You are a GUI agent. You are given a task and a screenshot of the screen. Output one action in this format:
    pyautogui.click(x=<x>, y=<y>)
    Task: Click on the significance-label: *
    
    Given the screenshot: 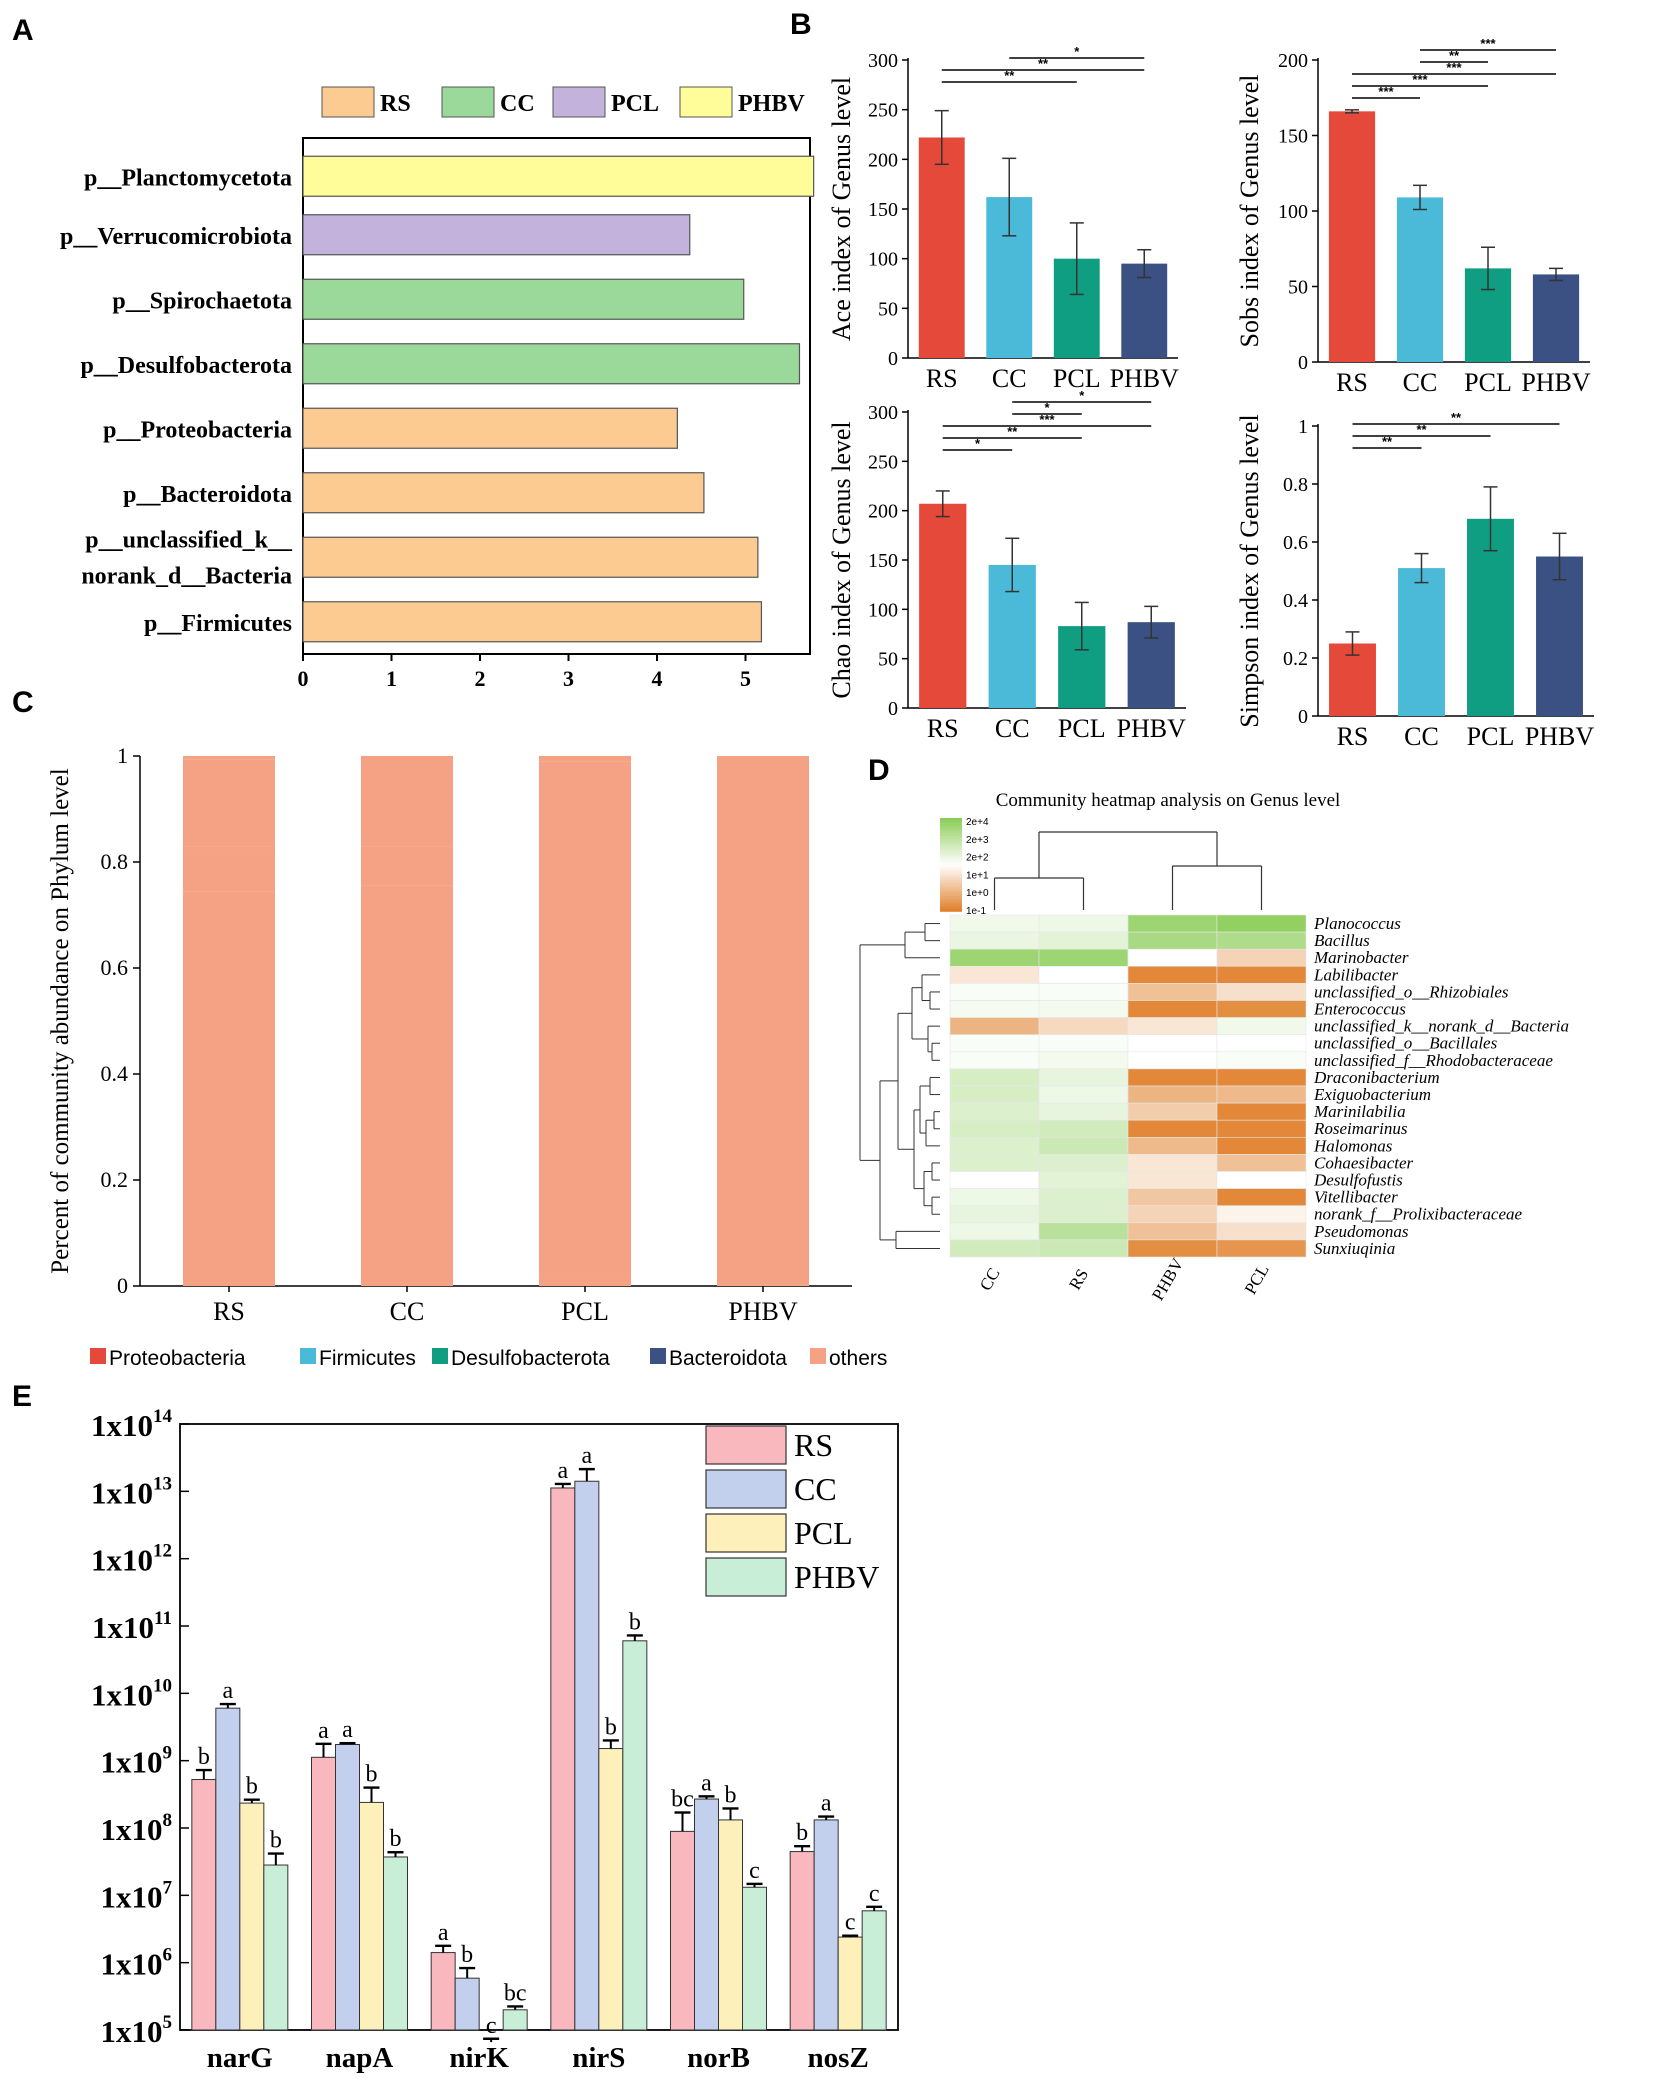 What is the action you would take?
    pyautogui.click(x=1082, y=395)
    